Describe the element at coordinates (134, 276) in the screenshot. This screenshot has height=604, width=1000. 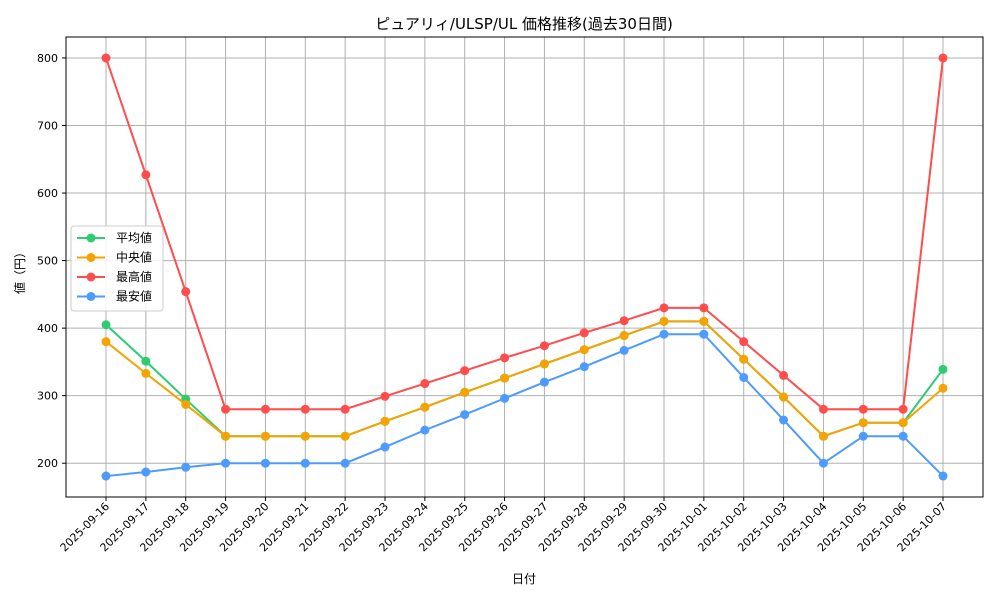
I see `legend-label: 最高値` at that location.